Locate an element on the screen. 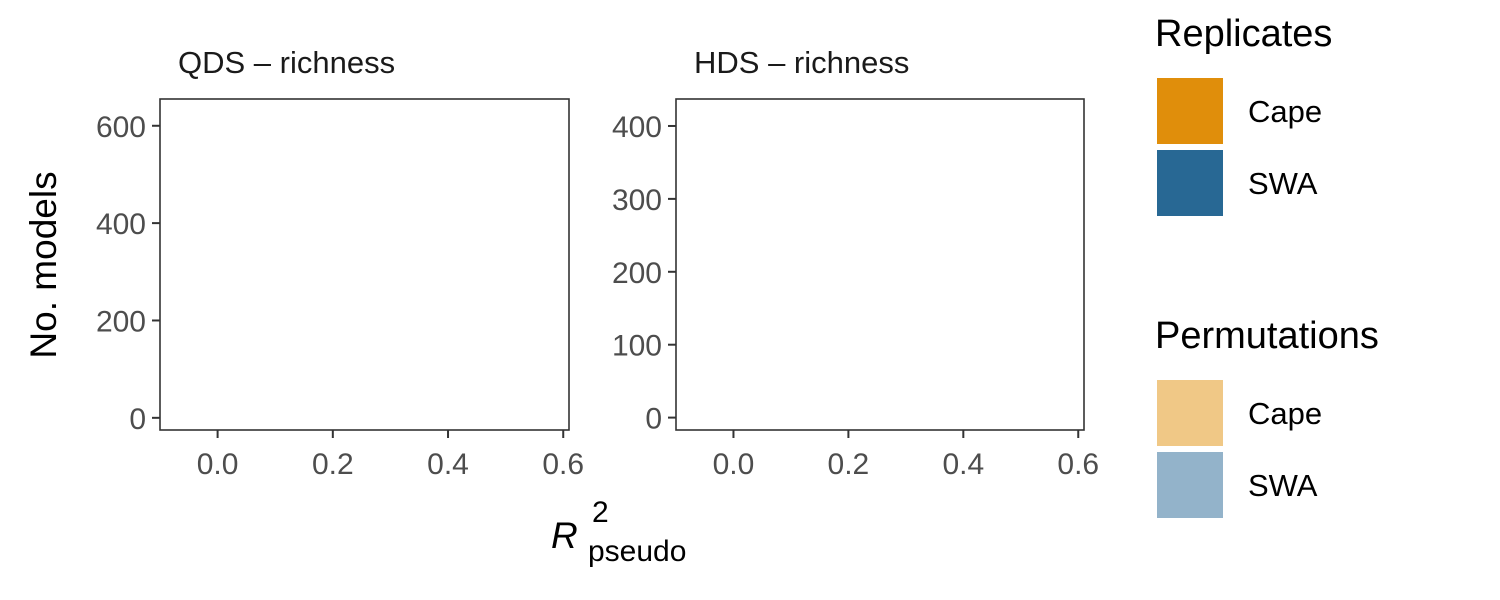 Image resolution: width=1500 pixels, height=600 pixels. x-axis-title-main: R is located at coordinates (564, 535).